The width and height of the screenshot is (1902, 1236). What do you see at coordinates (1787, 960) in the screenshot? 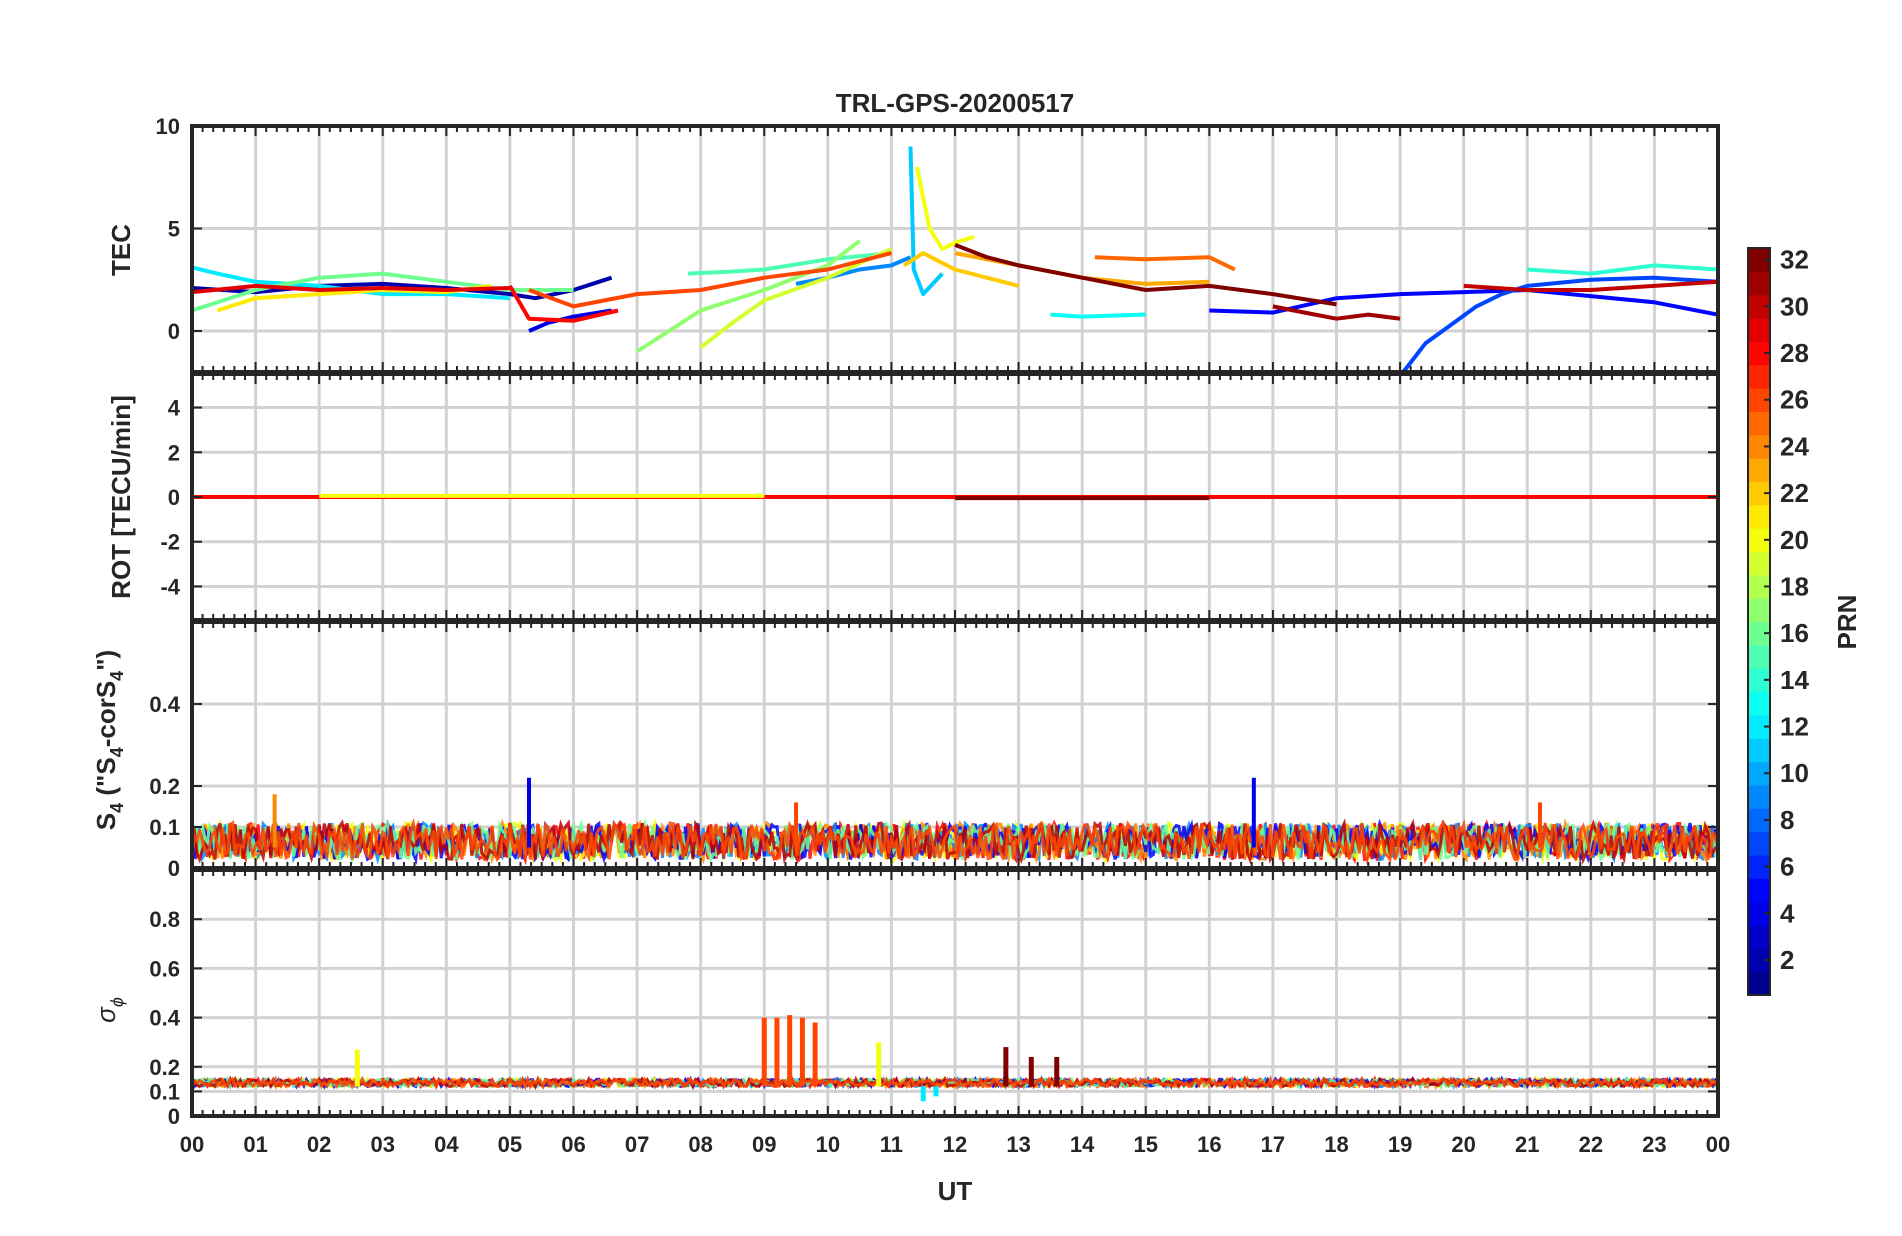
I see `colorbar-tick-label: 2` at bounding box center [1787, 960].